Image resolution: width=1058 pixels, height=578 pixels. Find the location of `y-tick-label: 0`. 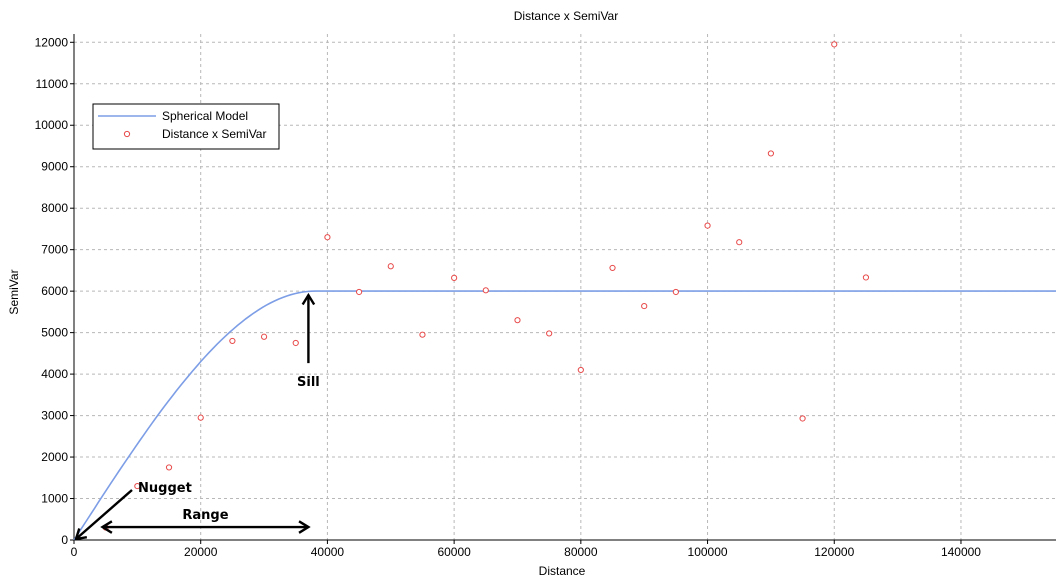

y-tick-label: 0 is located at coordinates (64, 540).